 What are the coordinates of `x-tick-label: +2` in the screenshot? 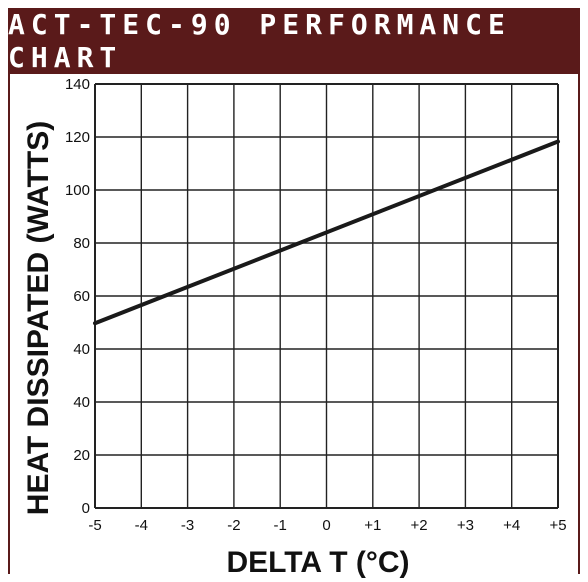 It's located at (419, 525).